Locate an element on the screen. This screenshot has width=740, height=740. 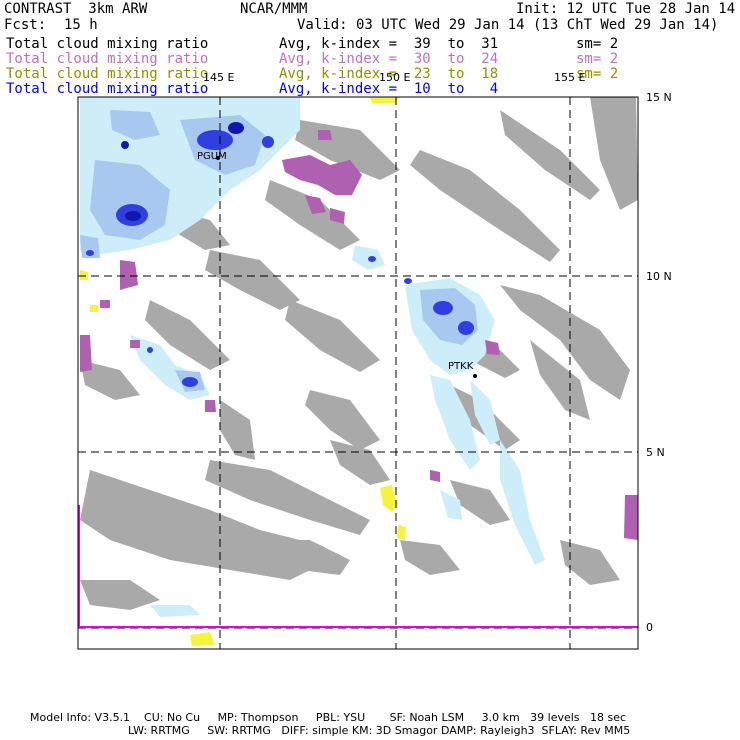
field-legend-1-sm: sm= 2 is located at coordinates (597, 44).